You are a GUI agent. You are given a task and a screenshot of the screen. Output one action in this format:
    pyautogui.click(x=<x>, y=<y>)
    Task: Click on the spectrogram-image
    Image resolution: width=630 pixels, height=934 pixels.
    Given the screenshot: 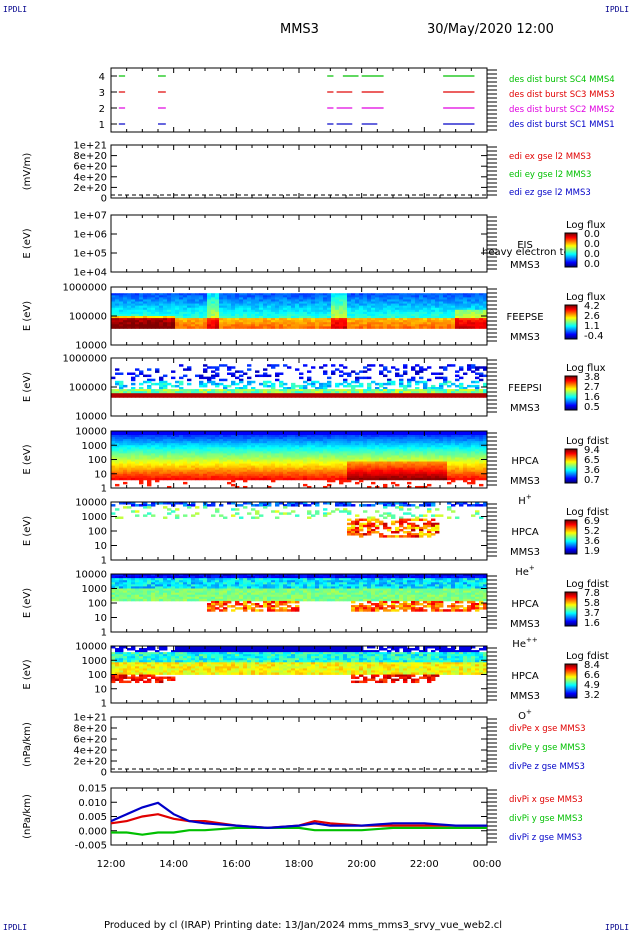 What is the action you would take?
    pyautogui.click(x=299, y=381)
    